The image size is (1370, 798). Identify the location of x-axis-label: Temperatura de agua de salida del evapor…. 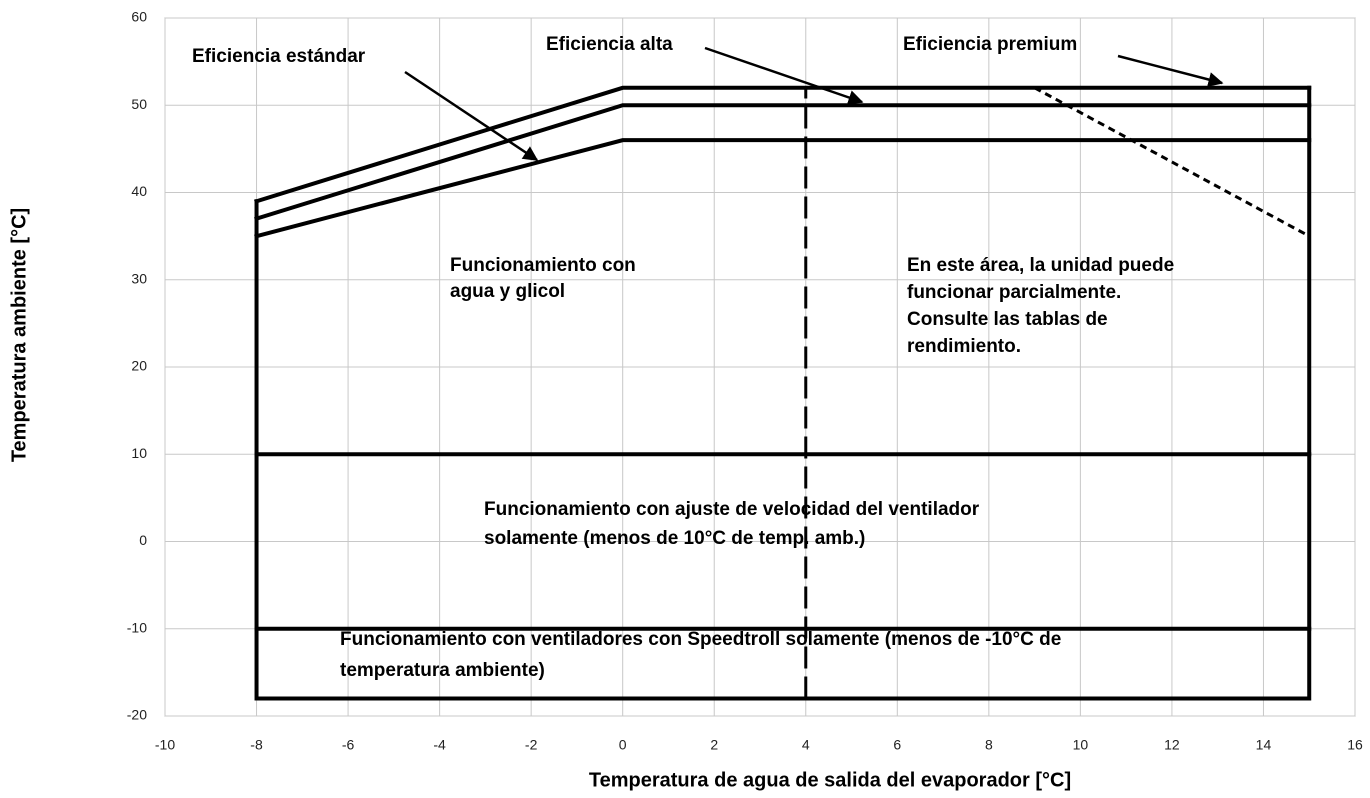
(830, 780).